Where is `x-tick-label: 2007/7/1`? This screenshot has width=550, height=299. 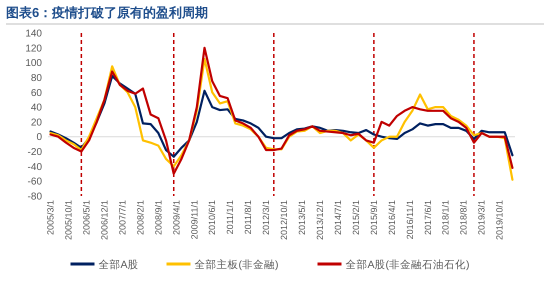
x-tick-label: 2007/7/1 is located at coordinates (122, 218).